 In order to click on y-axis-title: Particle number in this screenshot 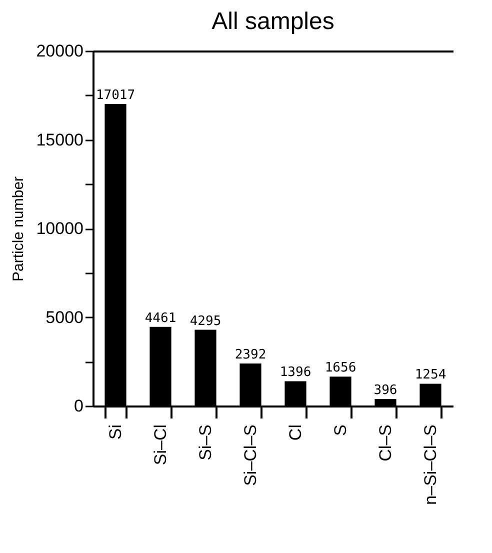, I will do `click(19, 229)`.